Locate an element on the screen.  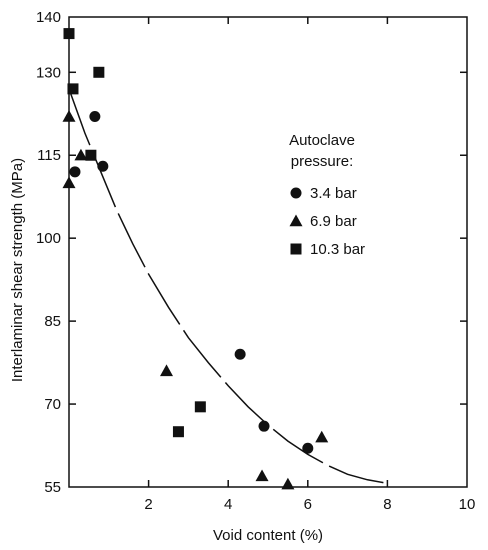
y-tick-label: 85 is located at coordinates (52, 321).